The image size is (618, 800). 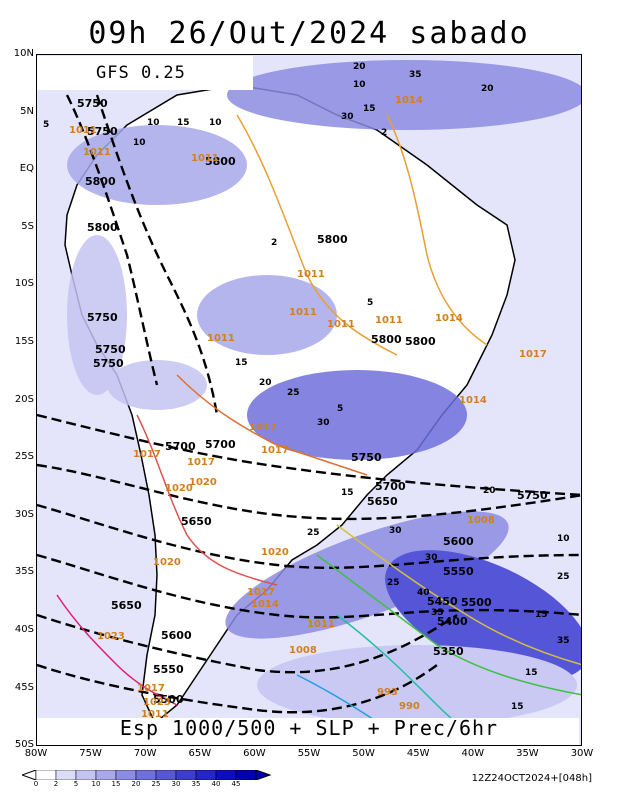 I want to click on lon-tick-label: 65W, so click(x=200, y=753).